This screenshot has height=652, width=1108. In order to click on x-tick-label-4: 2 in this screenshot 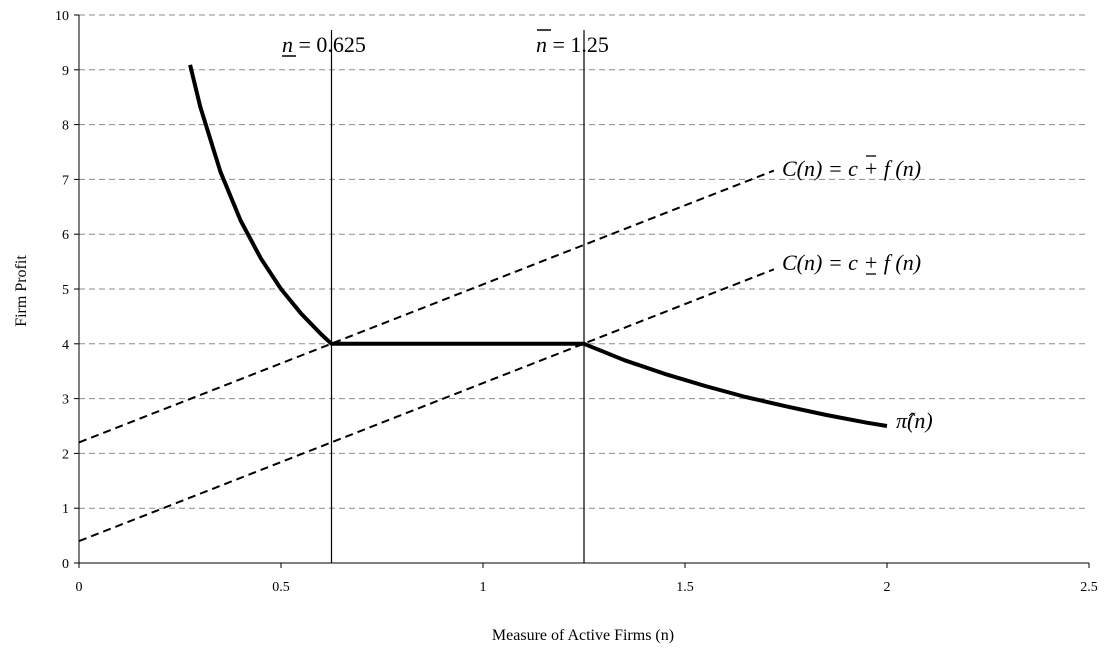, I will do `click(887, 587)`.